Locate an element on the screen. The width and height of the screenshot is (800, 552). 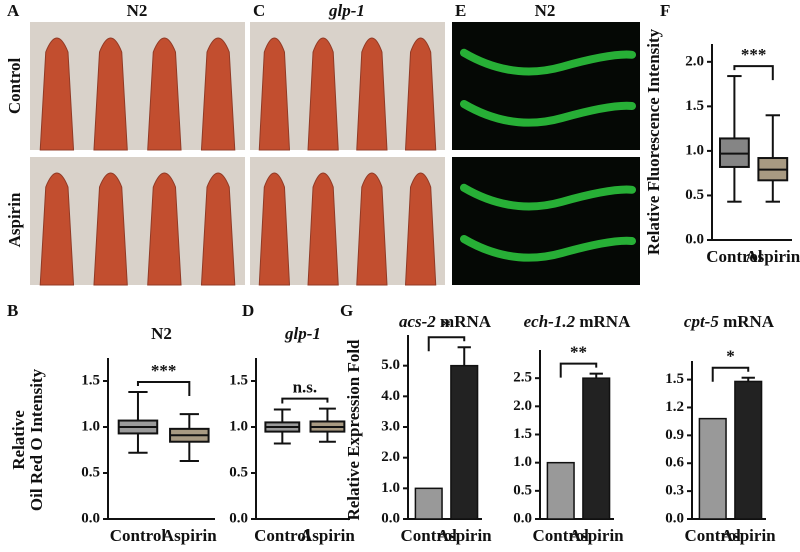
chart-title: N2 is located at coordinates (161, 333).